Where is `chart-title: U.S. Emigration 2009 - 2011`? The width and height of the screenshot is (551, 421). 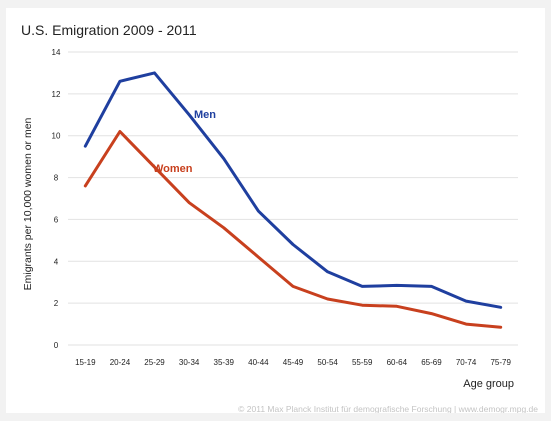 chart-title: U.S. Emigration 2009 - 2011 is located at coordinates (109, 30).